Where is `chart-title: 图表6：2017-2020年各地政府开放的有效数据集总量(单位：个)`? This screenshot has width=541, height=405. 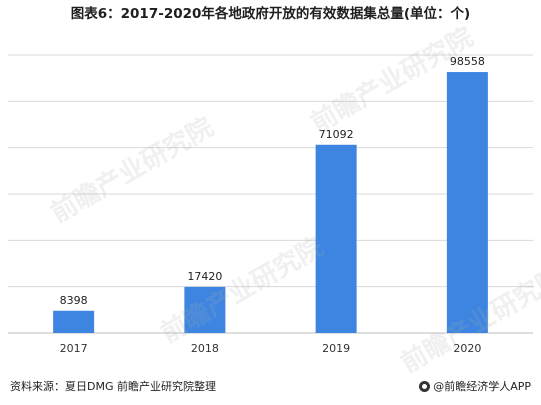 chart-title: 图表6：2017-2020年各地政府开放的有效数据集总量(单位：个) is located at coordinates (270, 14).